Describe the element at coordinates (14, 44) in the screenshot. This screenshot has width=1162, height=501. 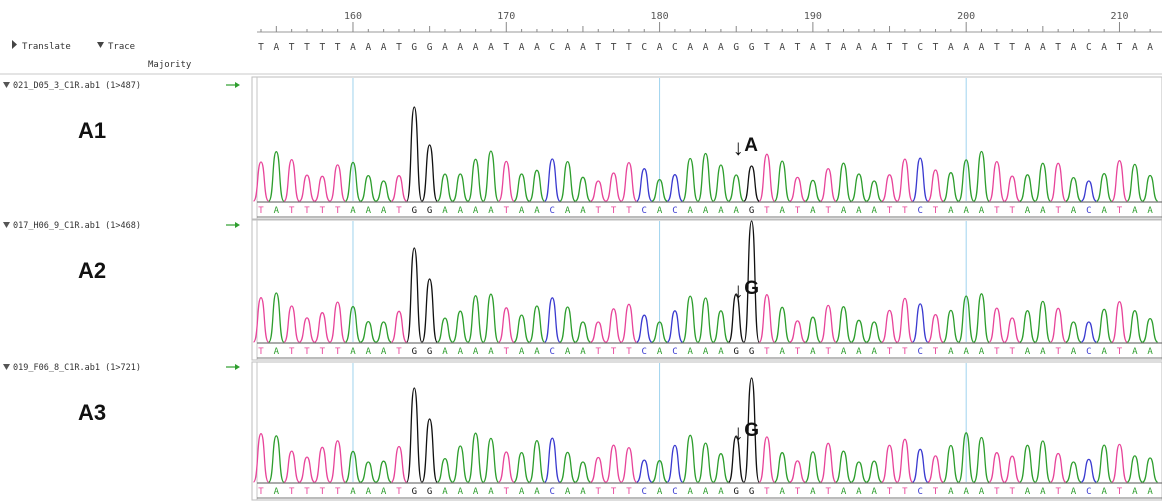
I see `expand-triangle-icon` at that location.